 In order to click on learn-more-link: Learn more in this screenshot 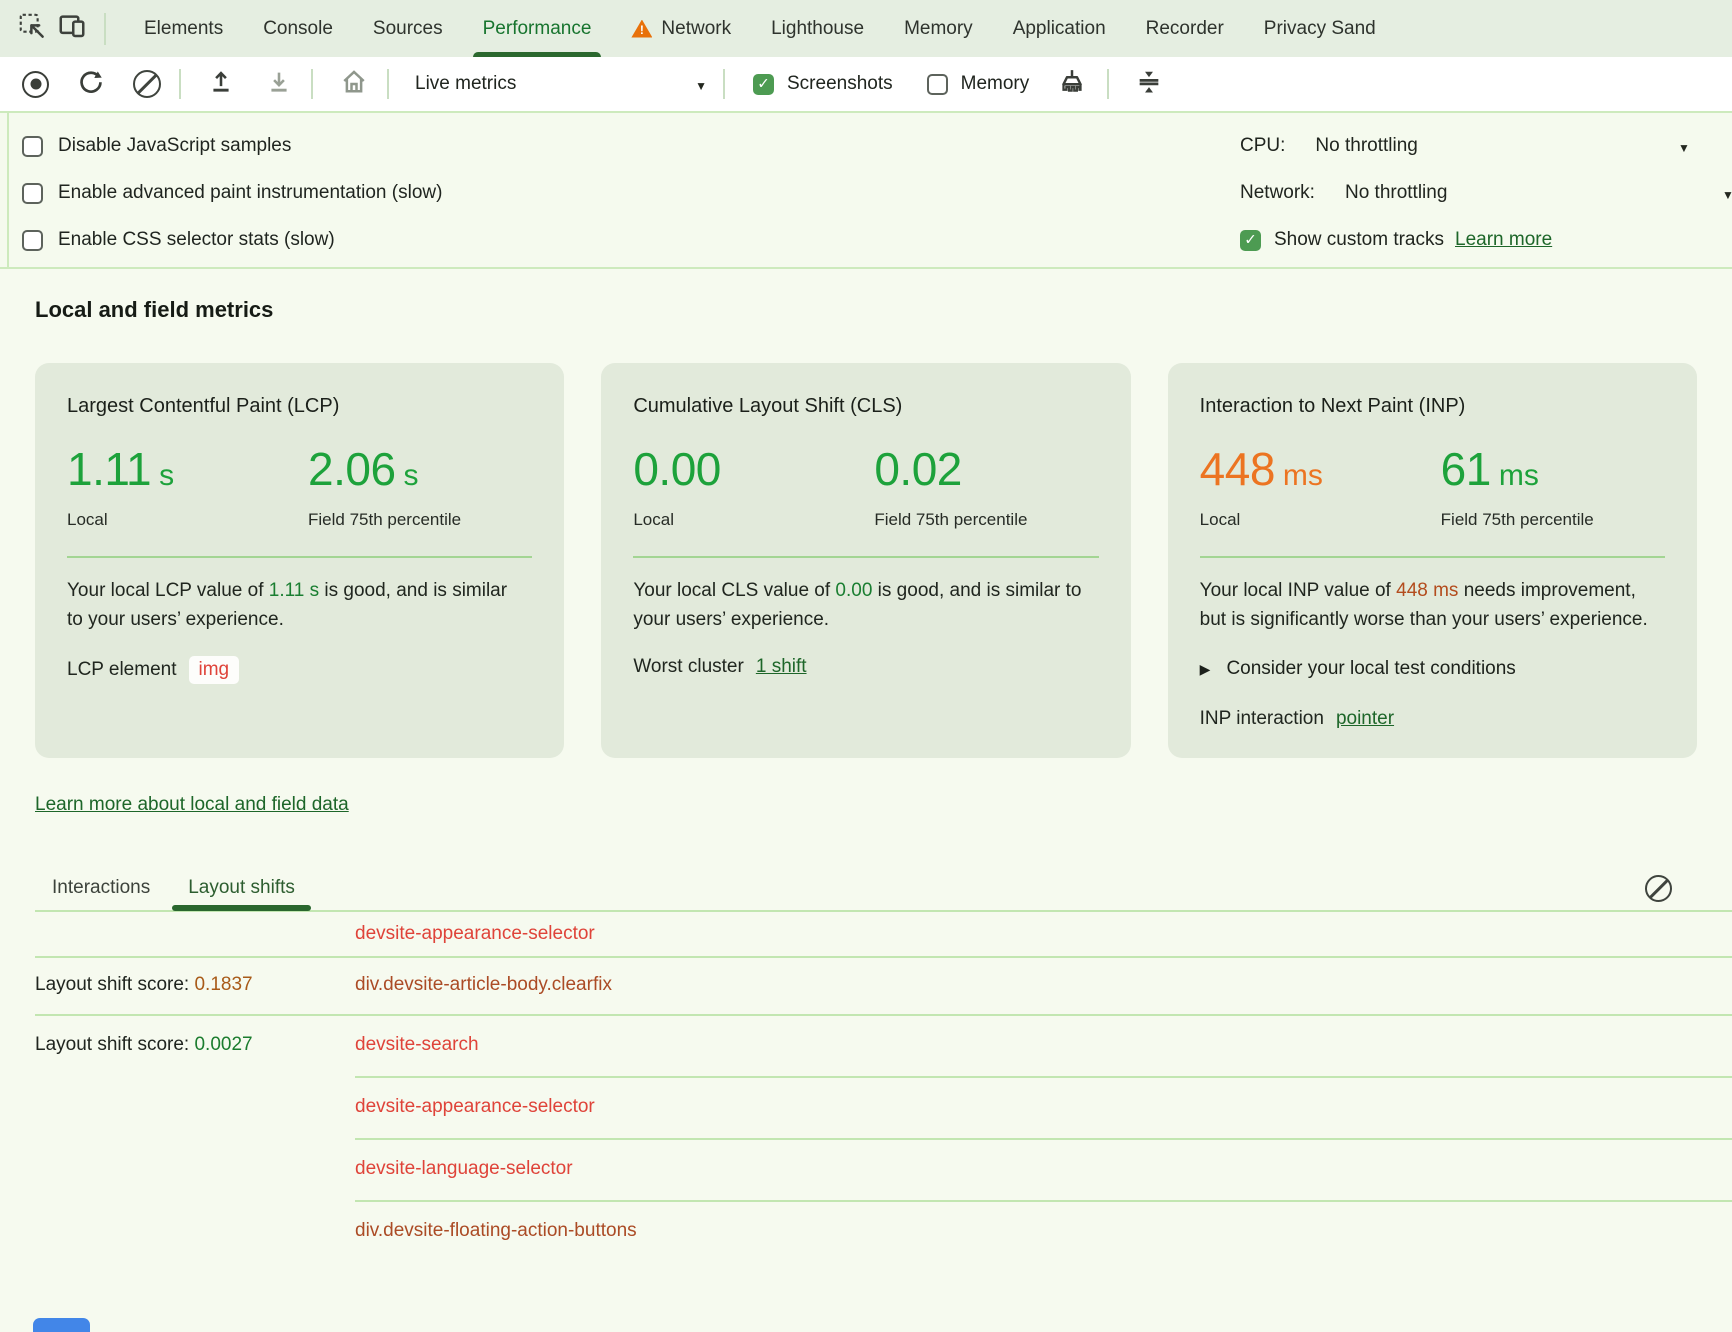, I will do `click(1504, 239)`.